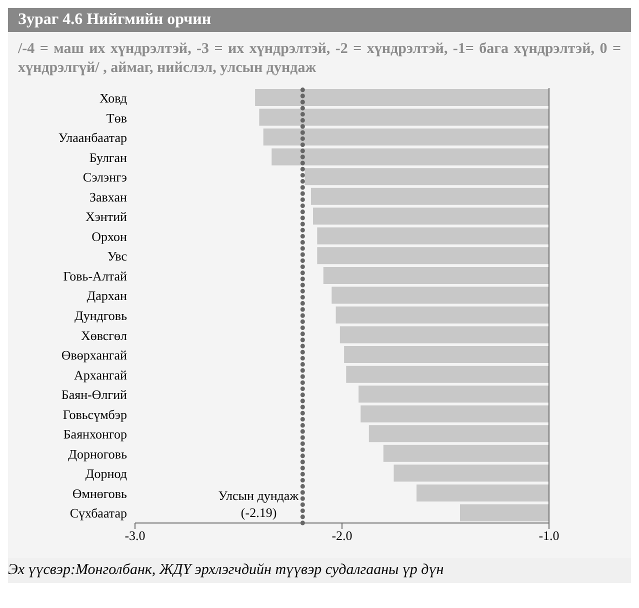 This screenshot has width=639, height=608. What do you see at coordinates (98, 454) in the screenshot?
I see `y-tick-label: Дорноговь` at bounding box center [98, 454].